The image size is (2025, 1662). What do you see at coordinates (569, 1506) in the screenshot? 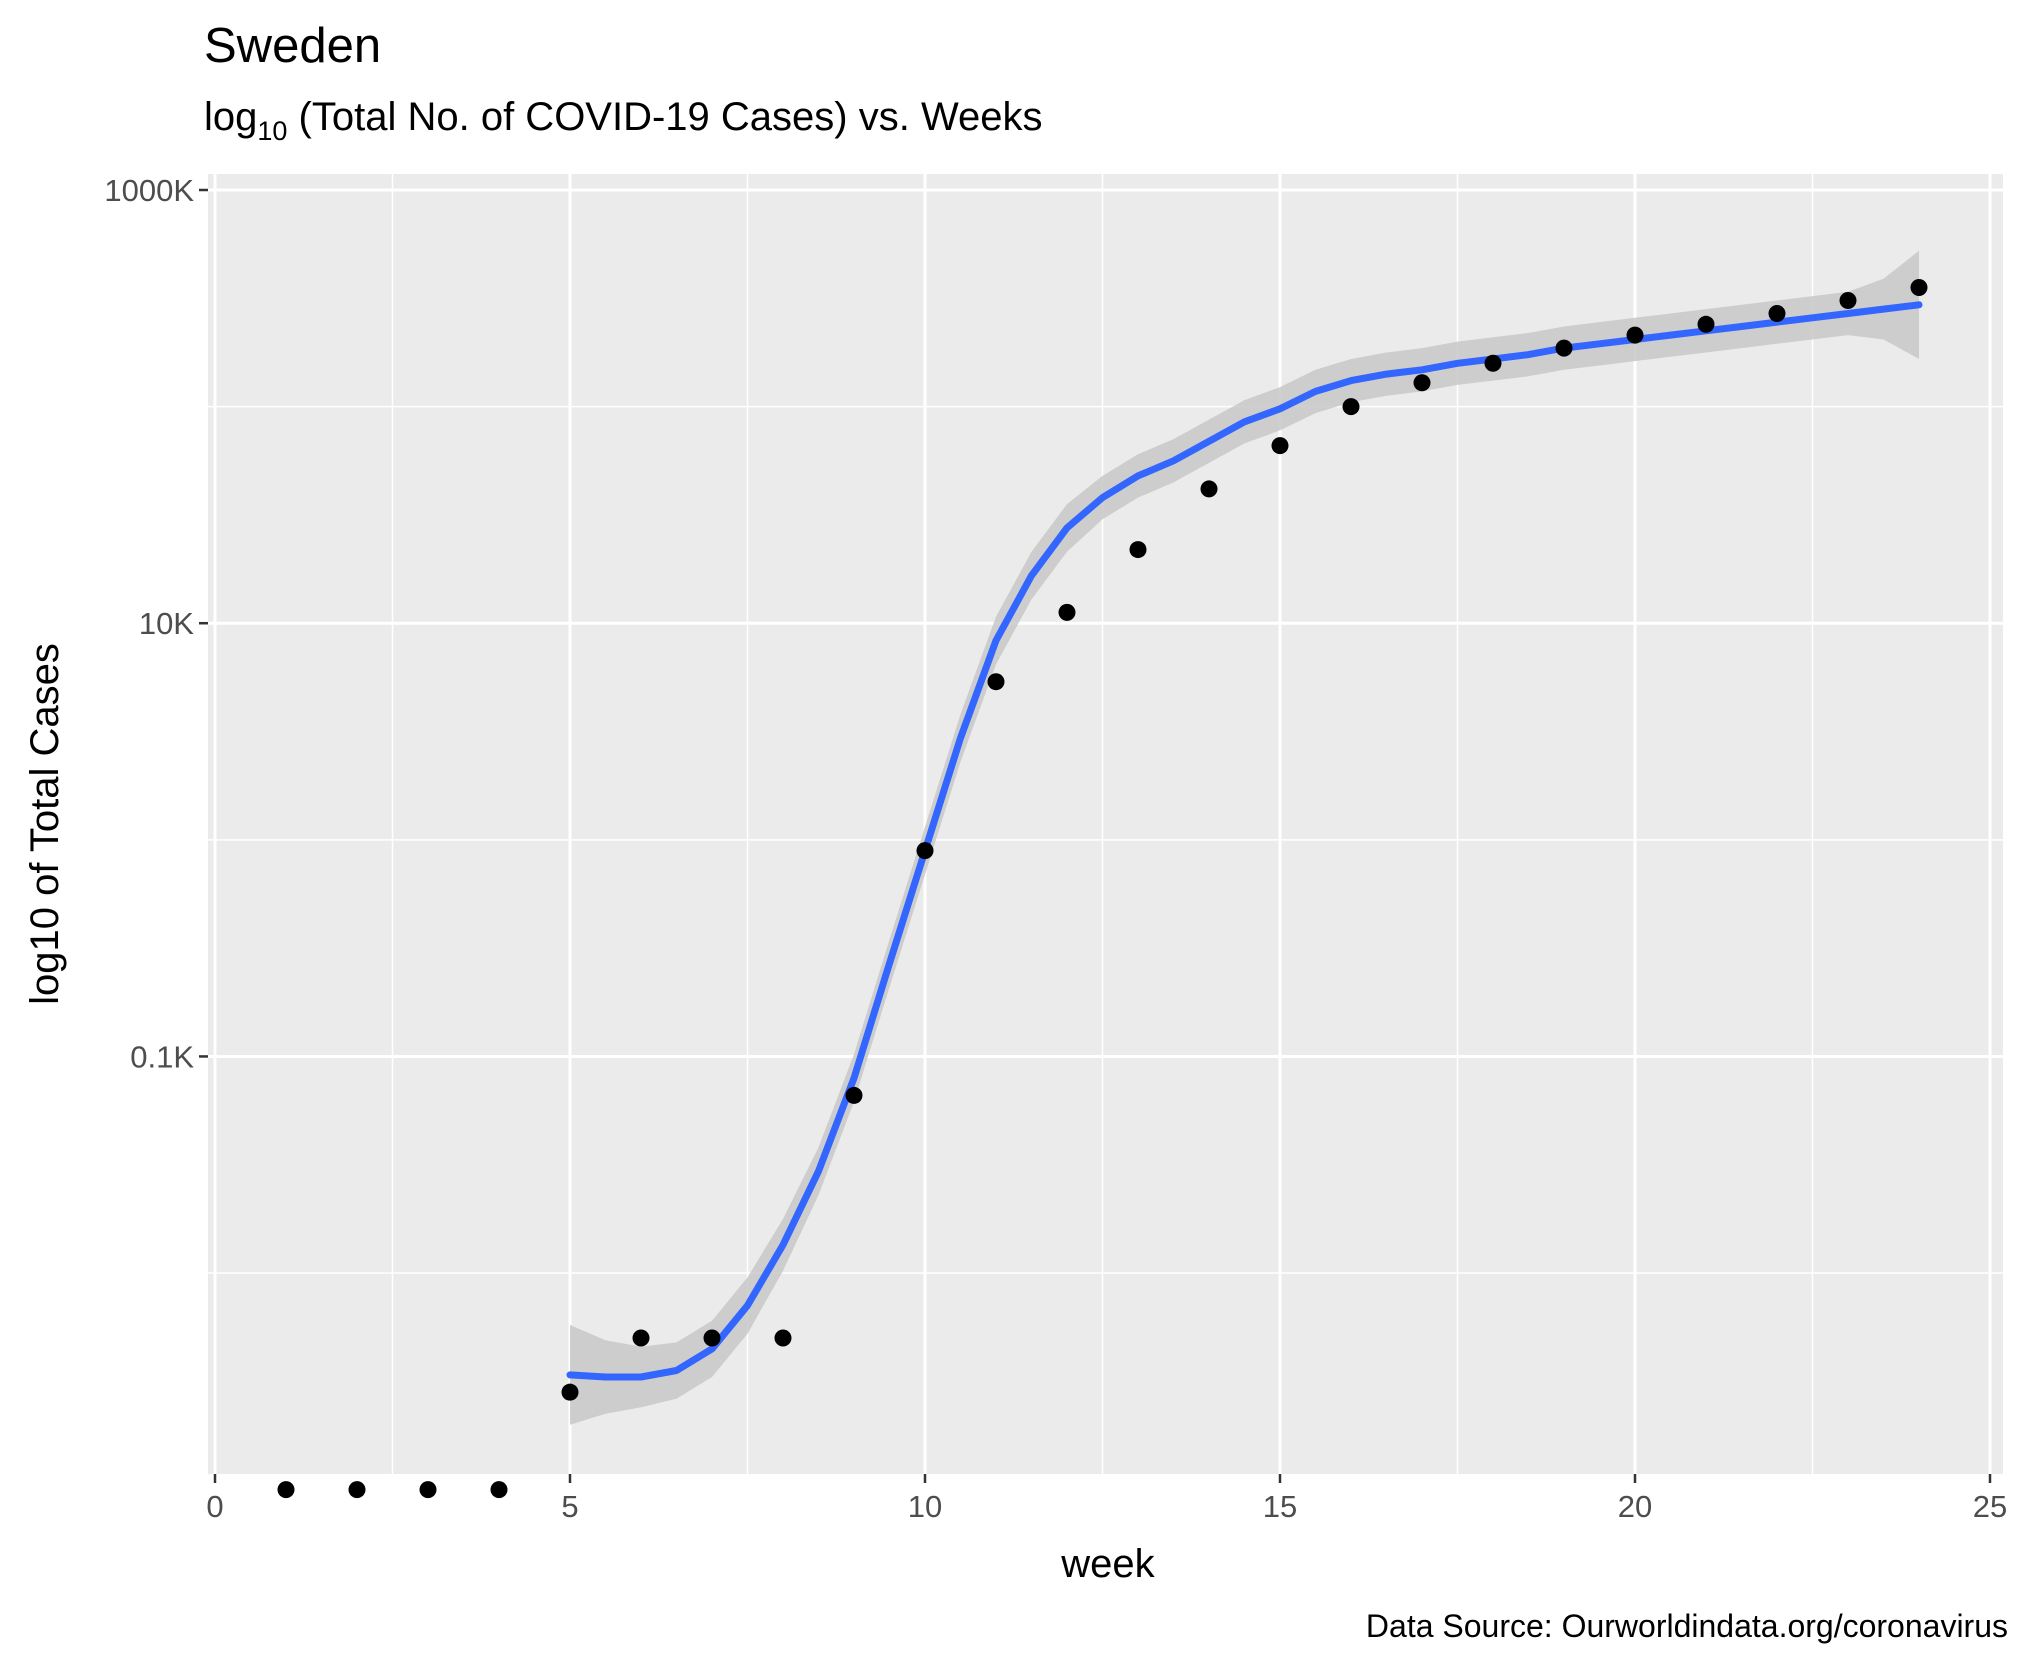
I see `x-tick-label: 5` at bounding box center [569, 1506].